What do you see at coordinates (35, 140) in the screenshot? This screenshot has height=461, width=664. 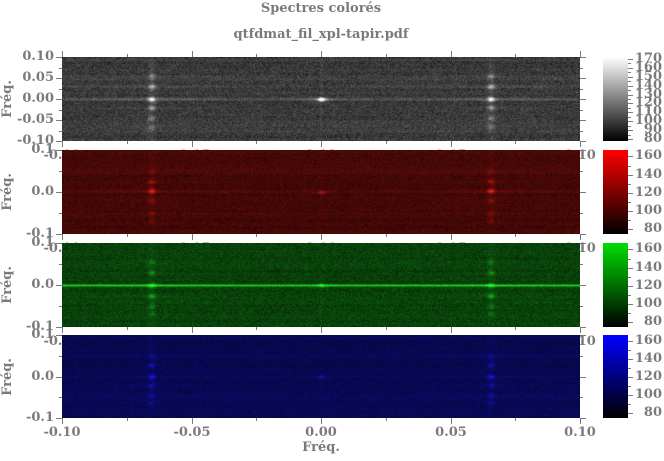 I see `y-tick-label: -0.10` at bounding box center [35, 140].